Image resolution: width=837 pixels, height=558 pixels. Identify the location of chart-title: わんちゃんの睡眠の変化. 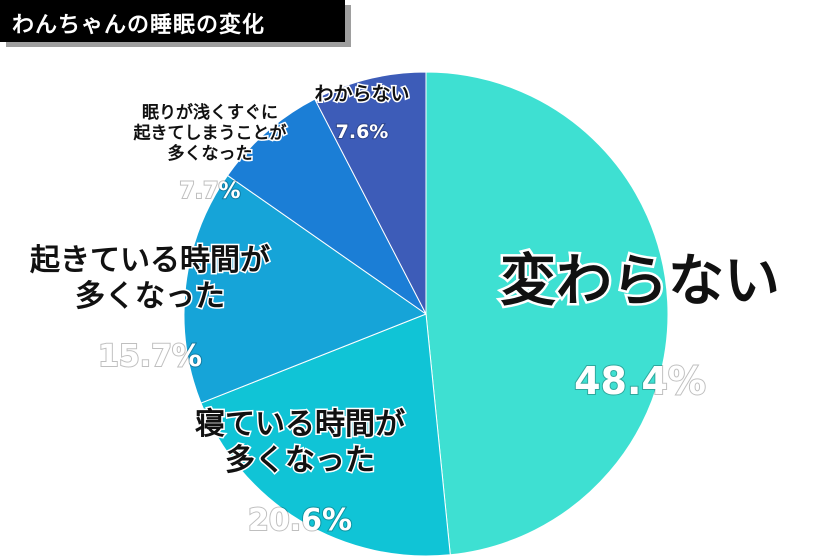
(139, 25).